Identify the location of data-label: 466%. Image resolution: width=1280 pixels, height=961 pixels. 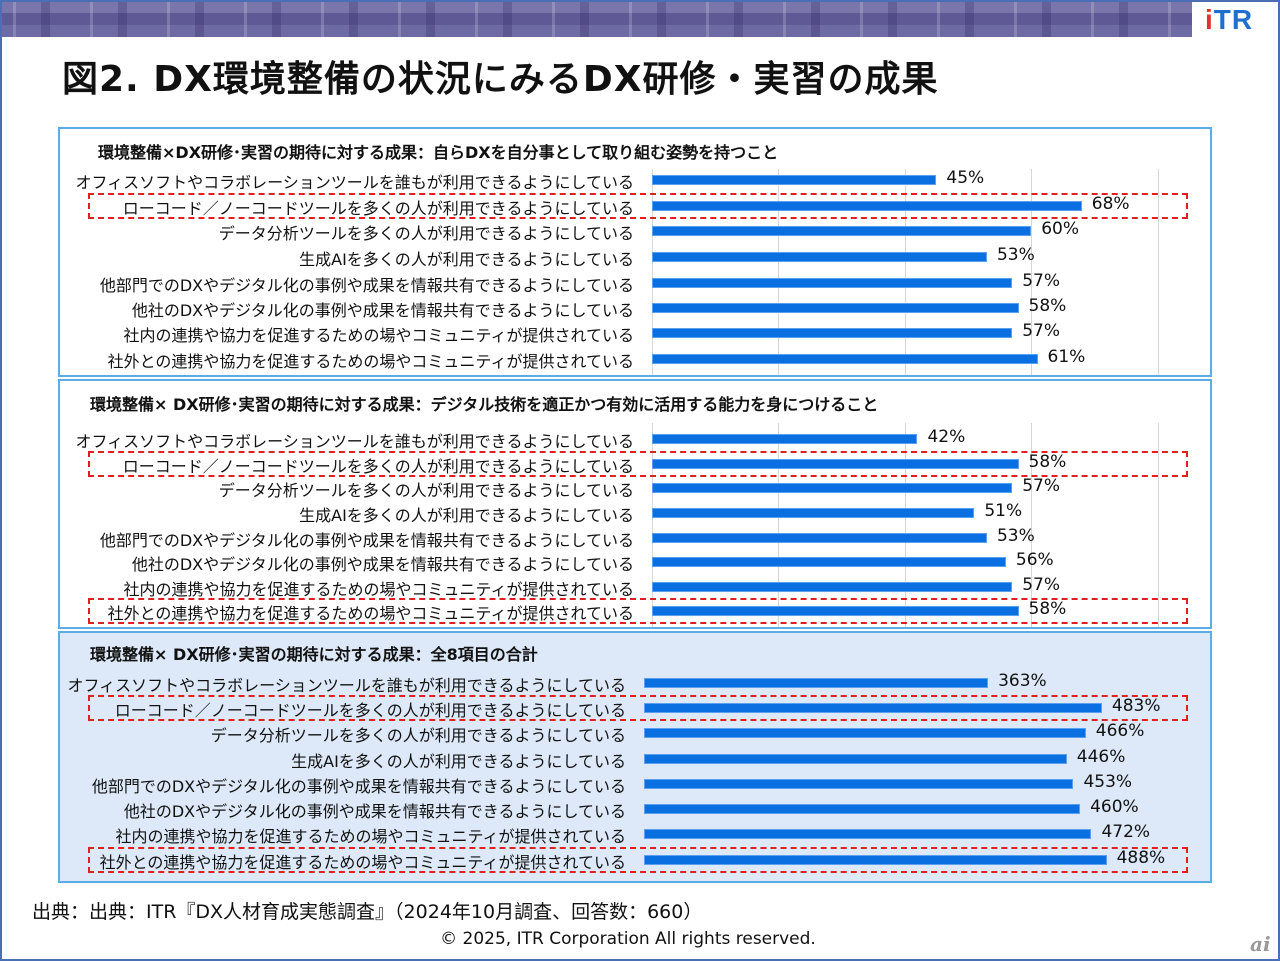
(1120, 731).